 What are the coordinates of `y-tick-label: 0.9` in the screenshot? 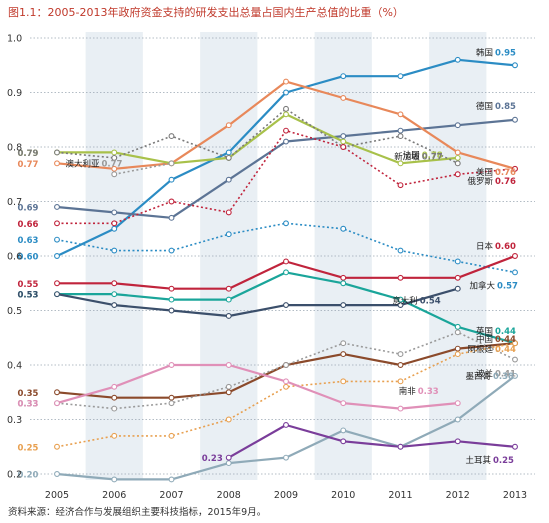 It's located at (14, 93).